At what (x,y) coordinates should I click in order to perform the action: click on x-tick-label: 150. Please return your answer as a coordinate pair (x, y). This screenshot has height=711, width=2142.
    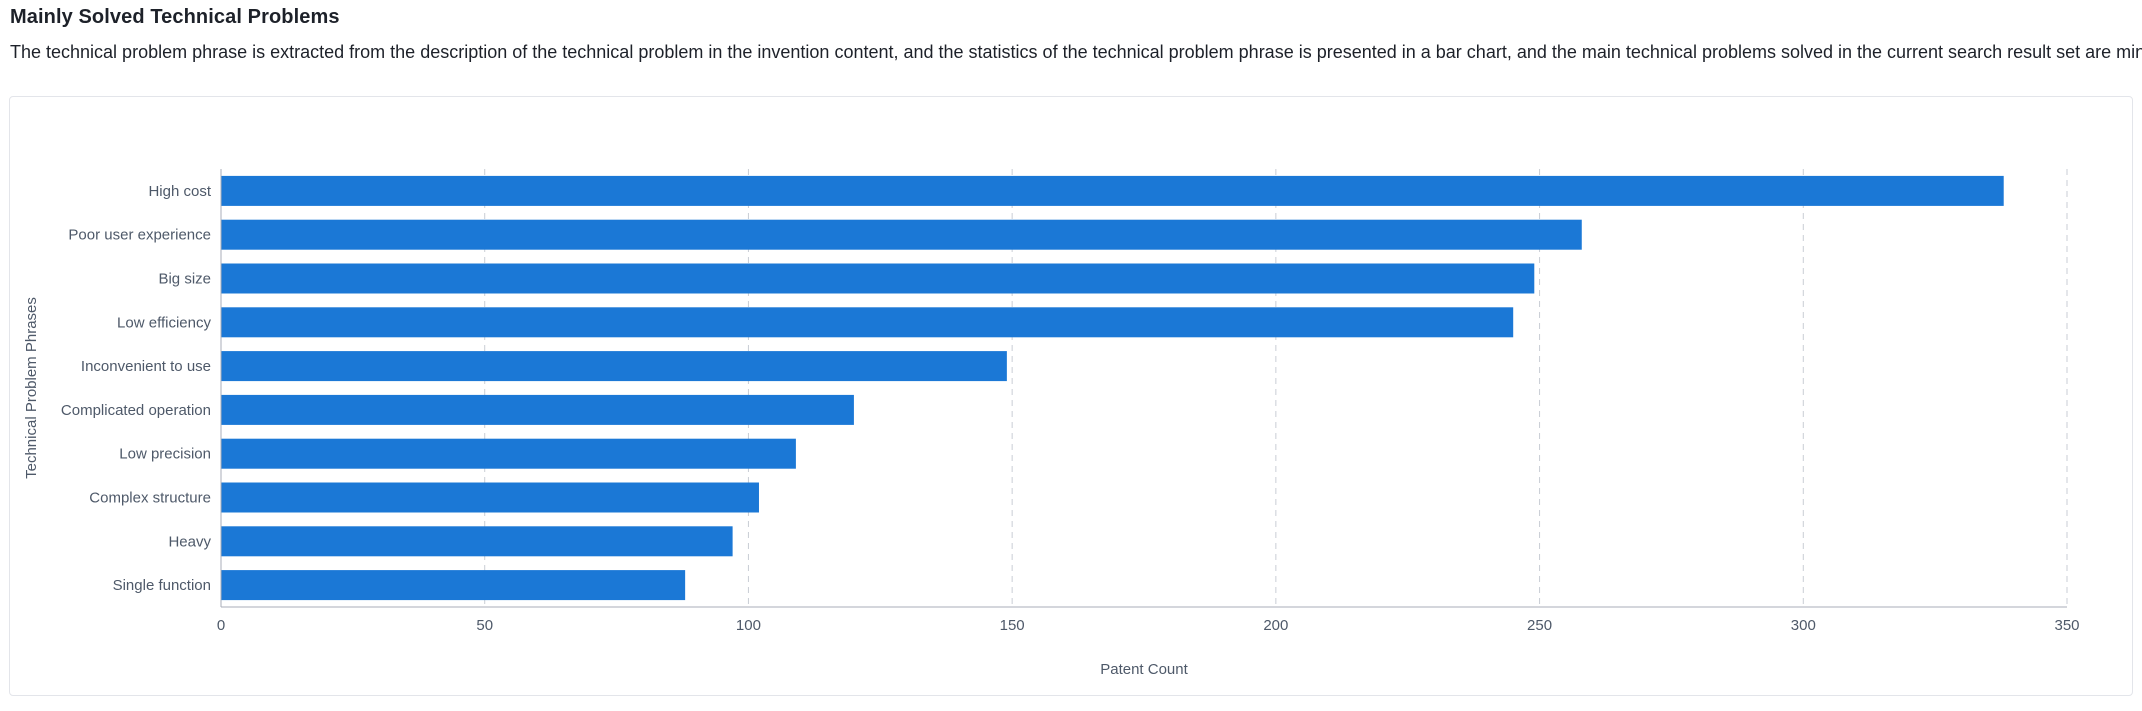
    Looking at the image, I should click on (1012, 625).